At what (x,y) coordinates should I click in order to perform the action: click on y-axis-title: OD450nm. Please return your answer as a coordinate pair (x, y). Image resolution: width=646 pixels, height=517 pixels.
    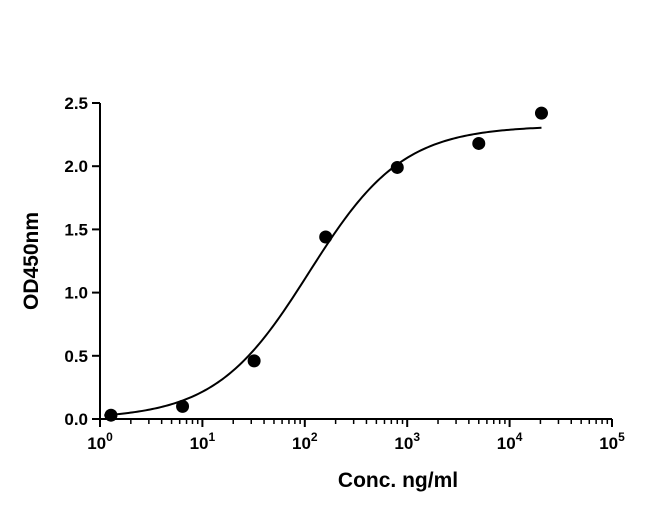
    Looking at the image, I should click on (31, 261).